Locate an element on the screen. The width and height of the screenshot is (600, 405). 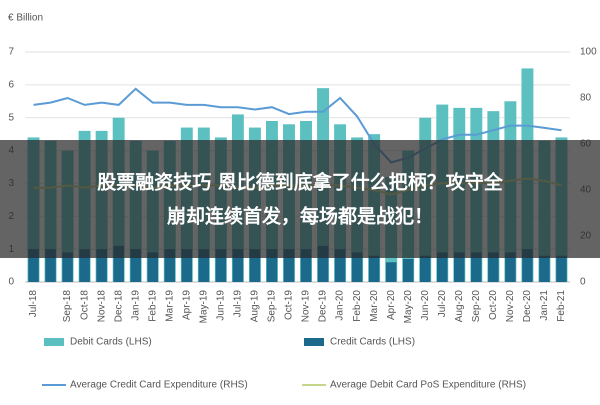
x-tick-label: Oct-19 is located at coordinates (289, 305).